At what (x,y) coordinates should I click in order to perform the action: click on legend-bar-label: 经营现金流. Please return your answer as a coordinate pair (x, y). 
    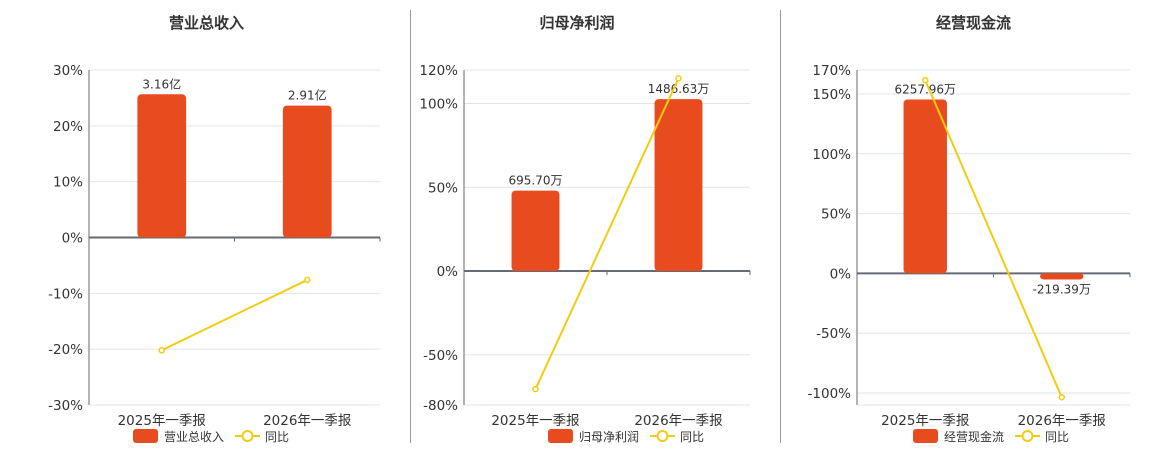
    Looking at the image, I should click on (974, 436).